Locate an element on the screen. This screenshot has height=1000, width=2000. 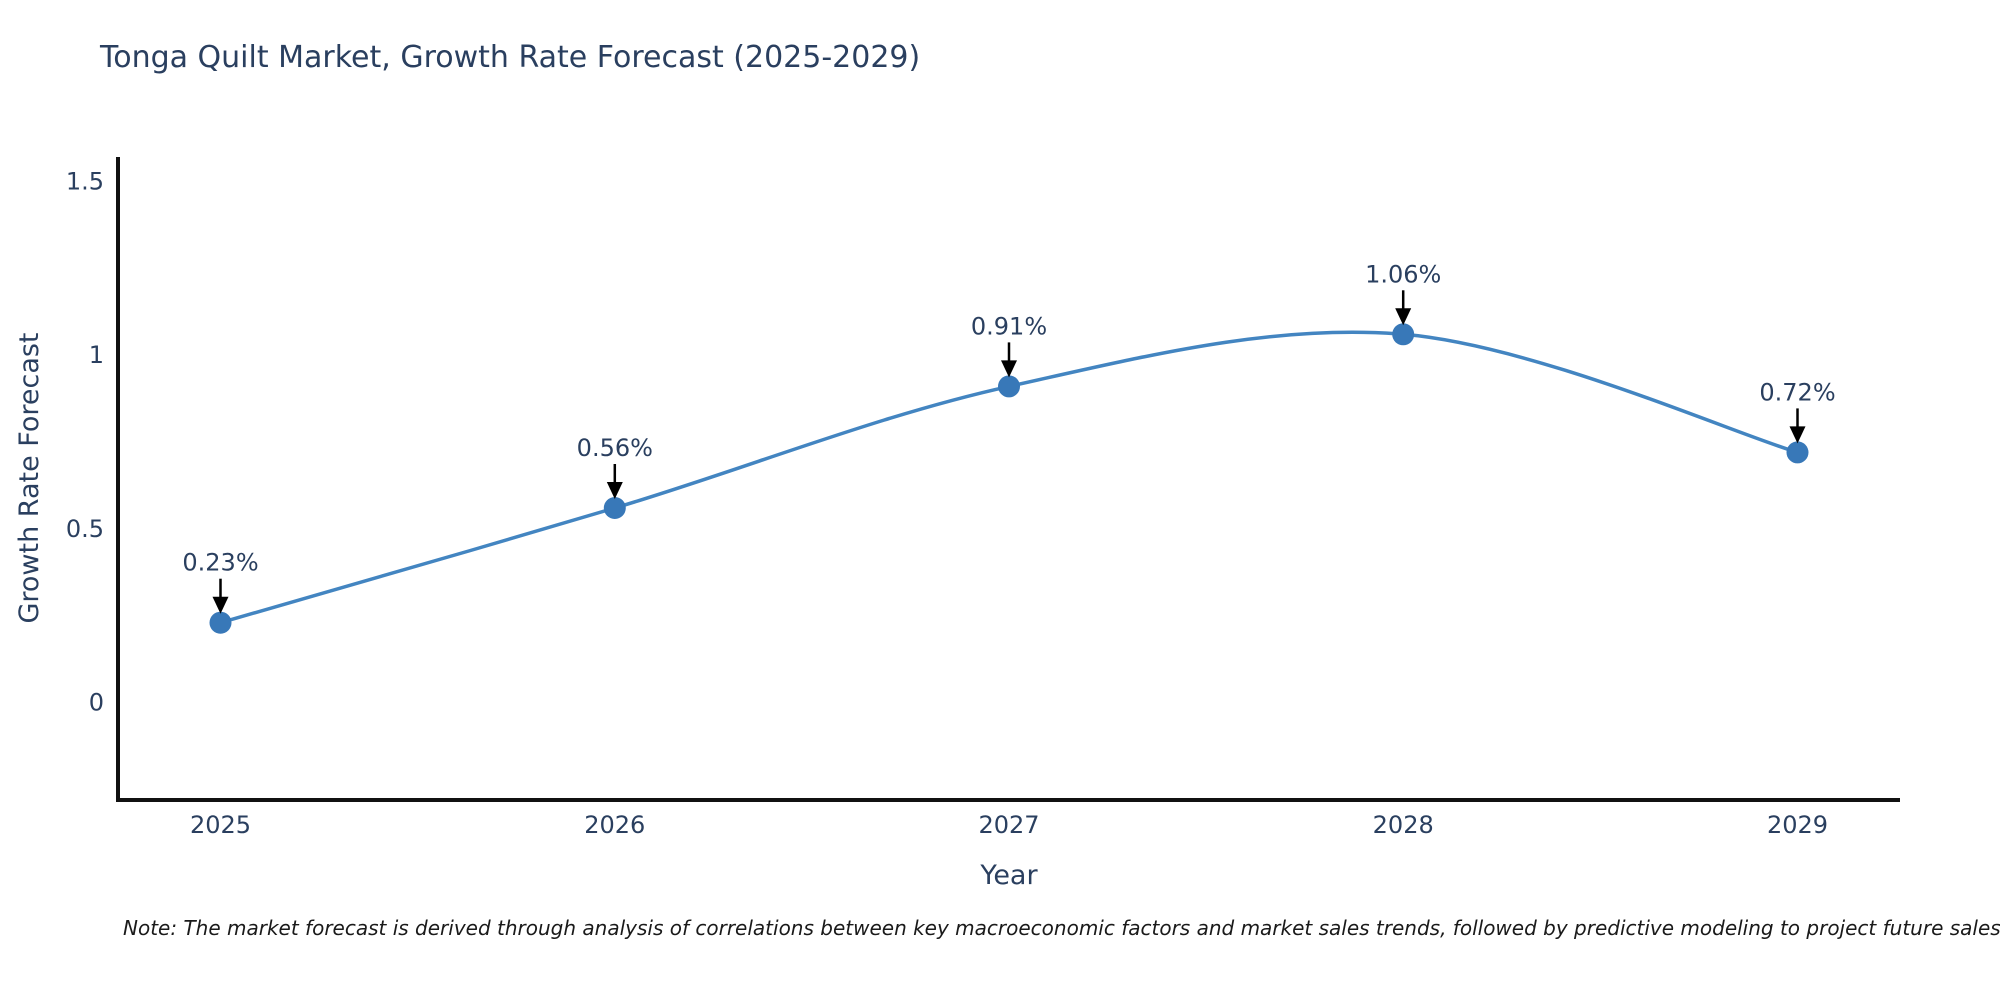
y-tick-label: 1 is located at coordinates (96, 355).